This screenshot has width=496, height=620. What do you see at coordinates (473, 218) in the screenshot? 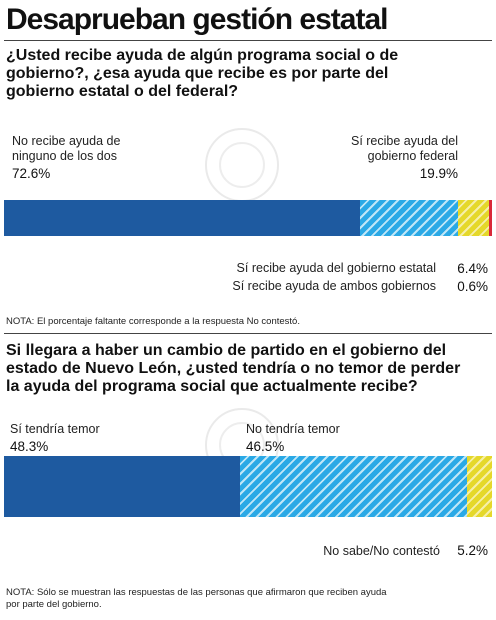
I see `bar-segment-estatal` at bounding box center [473, 218].